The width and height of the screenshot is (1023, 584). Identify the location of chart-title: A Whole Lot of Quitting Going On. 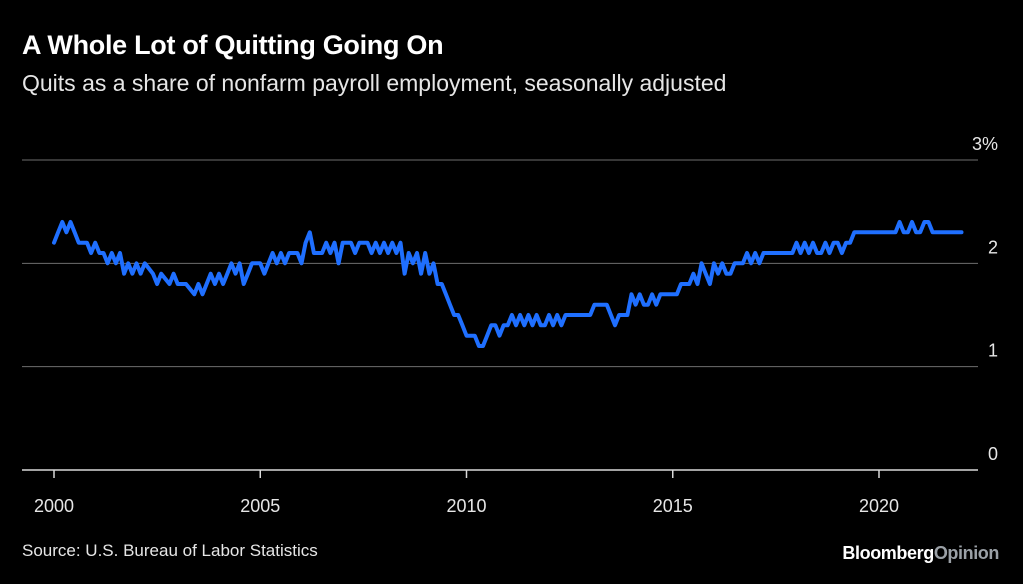
(233, 45).